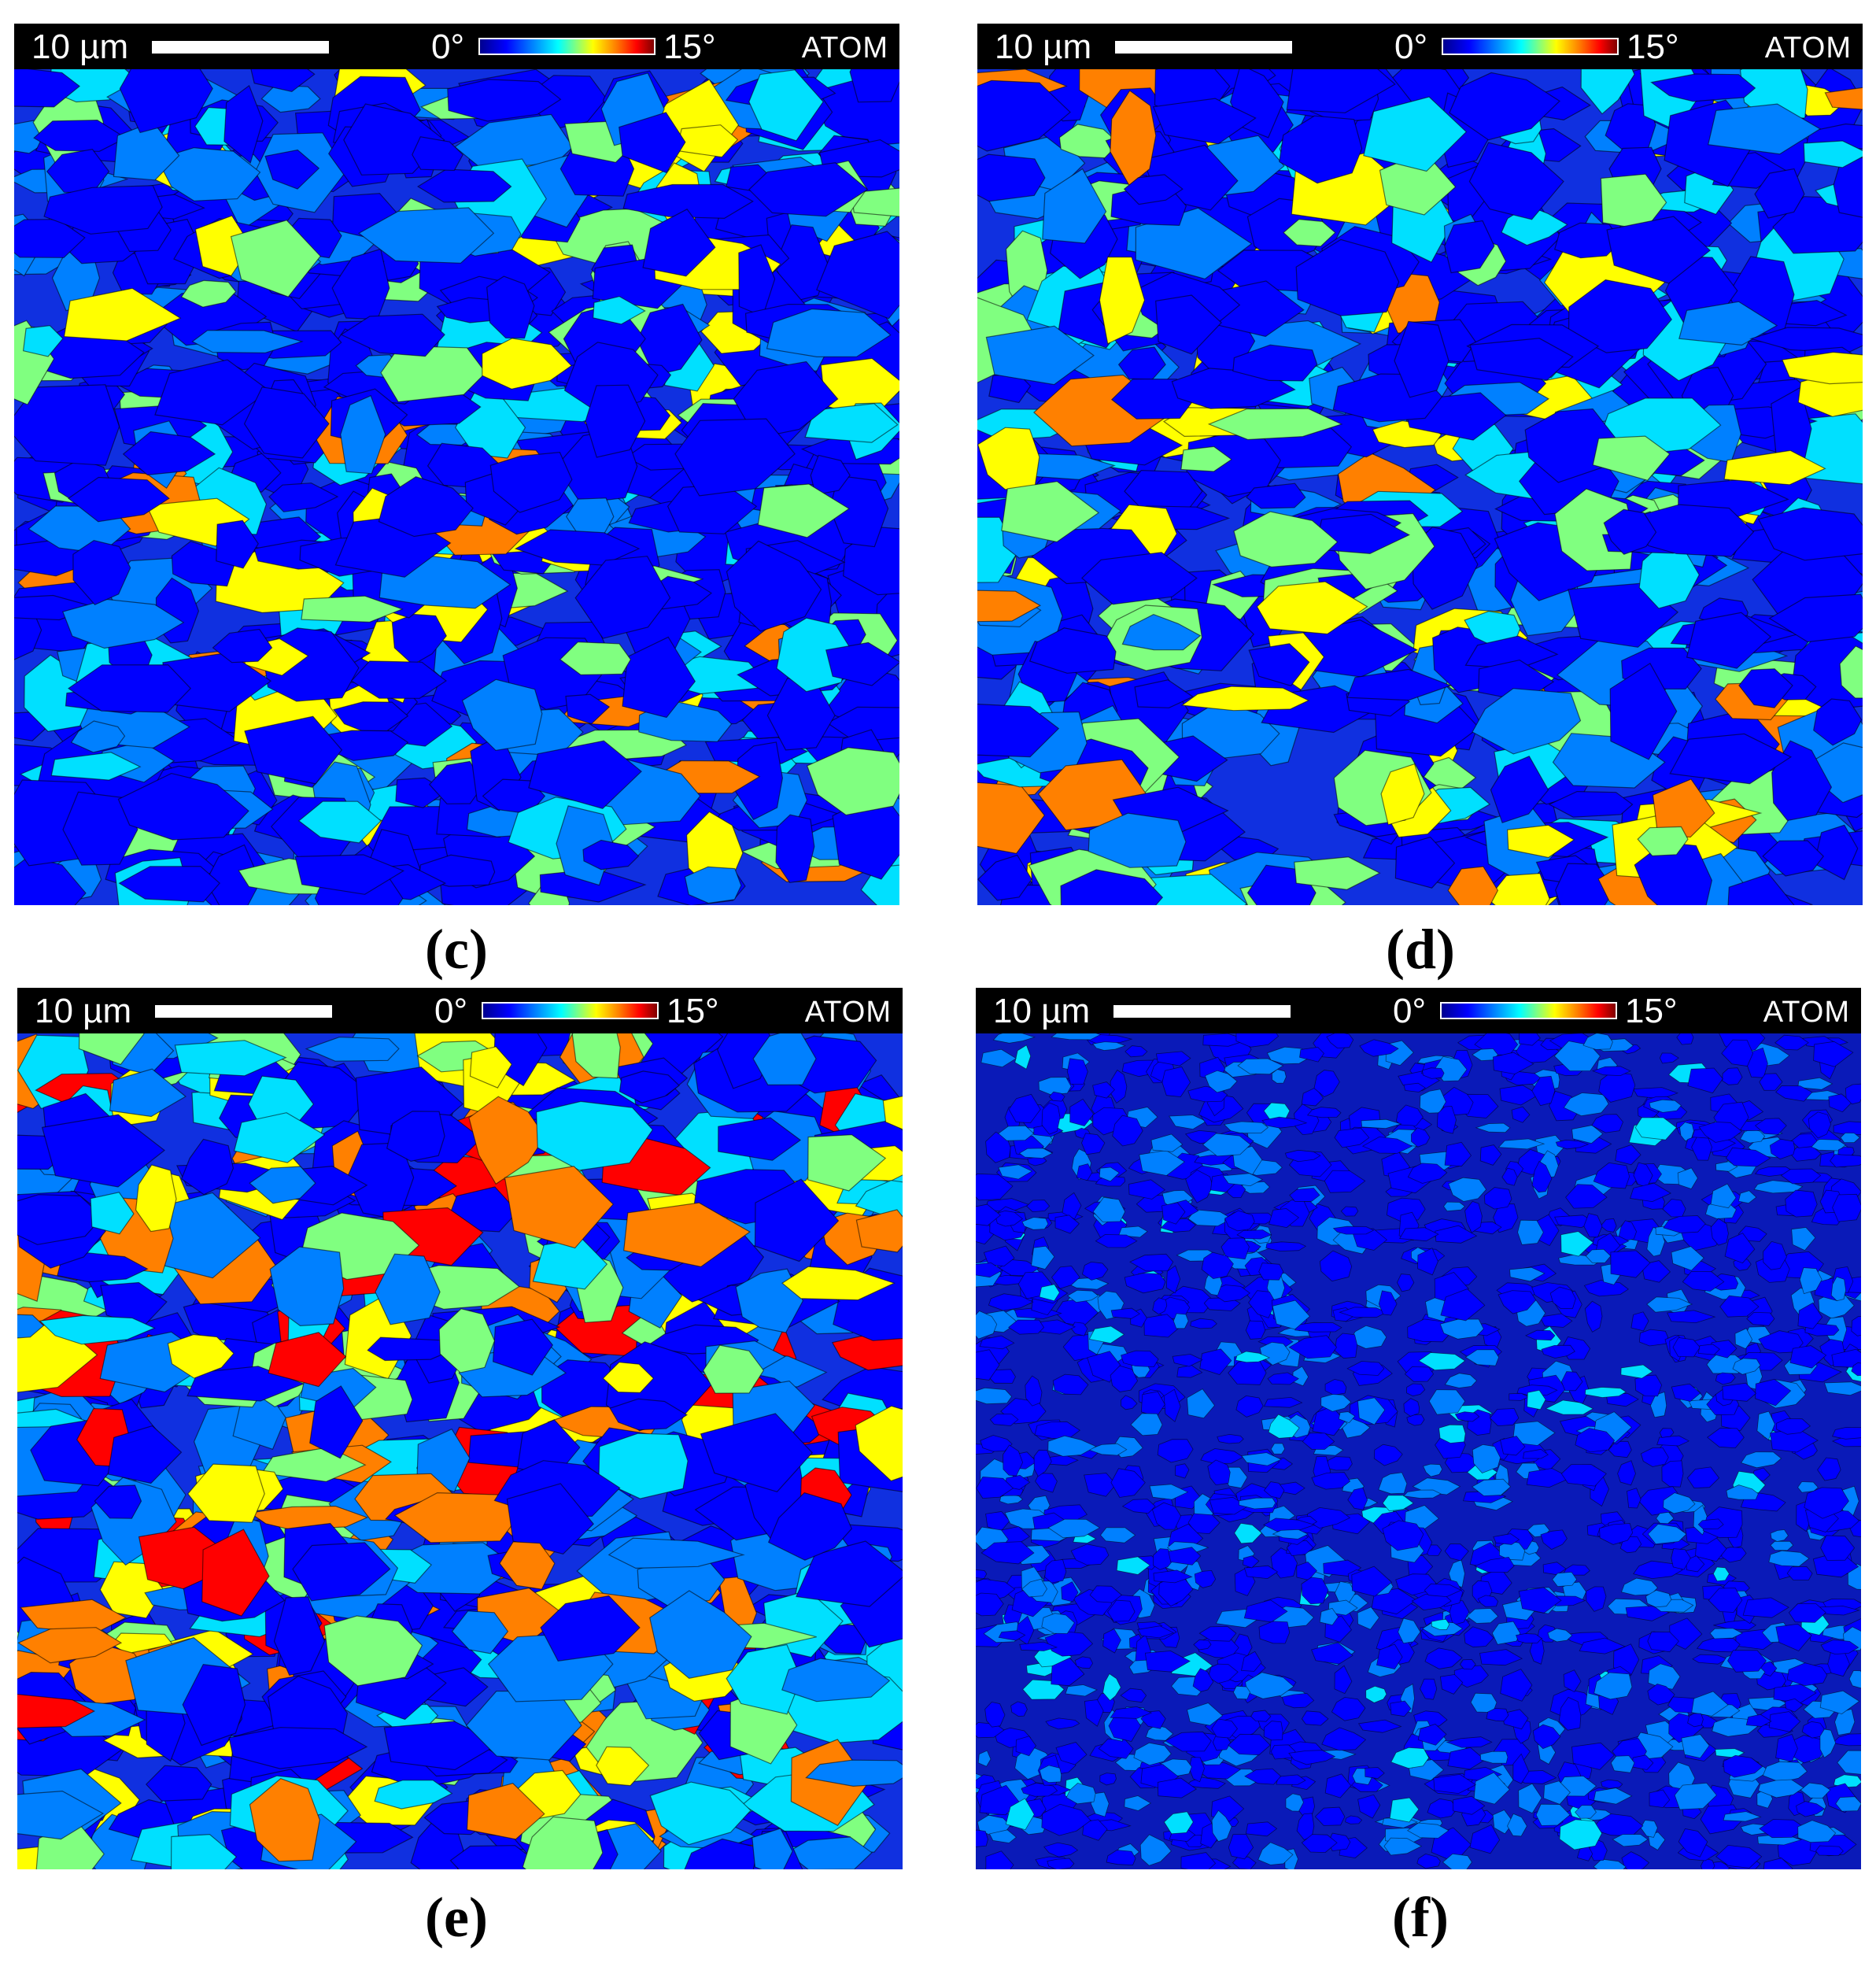 The width and height of the screenshot is (1876, 1963). Describe the element at coordinates (448, 47) in the screenshot. I see `colorbar-min-label: 0°` at that location.